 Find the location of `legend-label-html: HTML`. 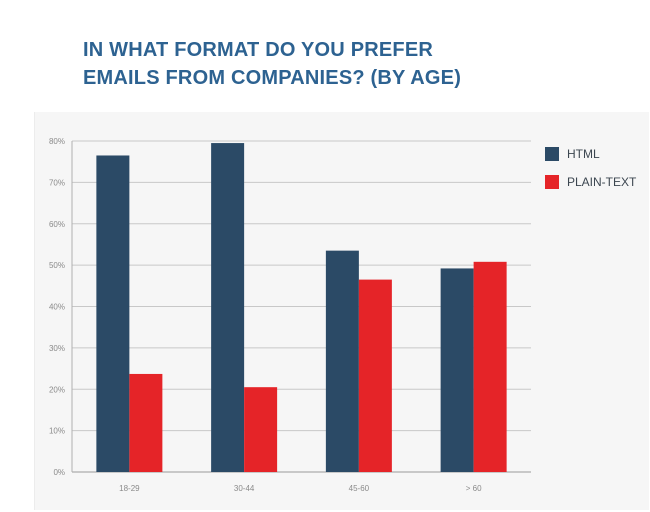

legend-label-html: HTML is located at coordinates (583, 154).